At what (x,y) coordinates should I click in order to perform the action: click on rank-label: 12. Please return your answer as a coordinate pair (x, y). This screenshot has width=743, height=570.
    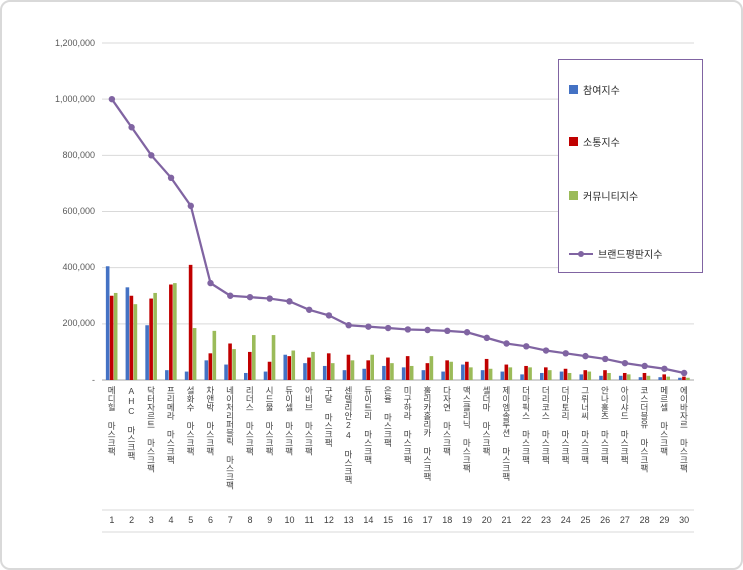
    Looking at the image, I should click on (328, 520).